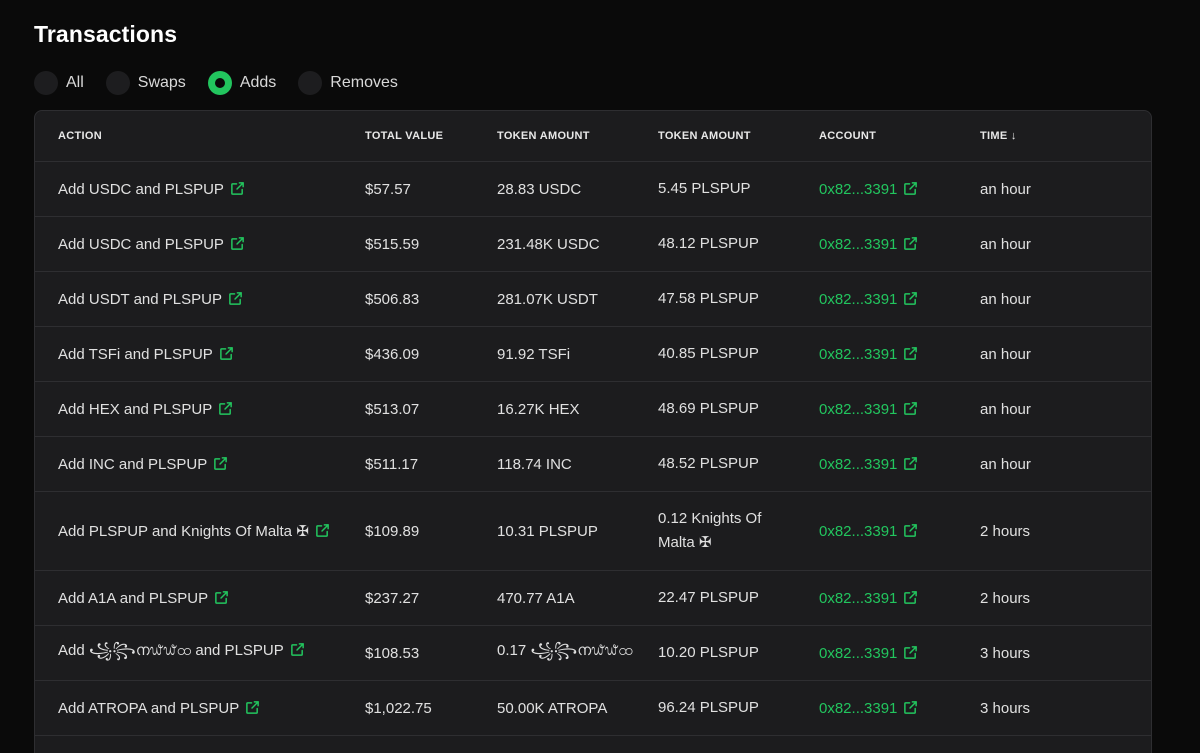 This screenshot has height=753, width=1200. I want to click on filter-removes-radio, so click(310, 83).